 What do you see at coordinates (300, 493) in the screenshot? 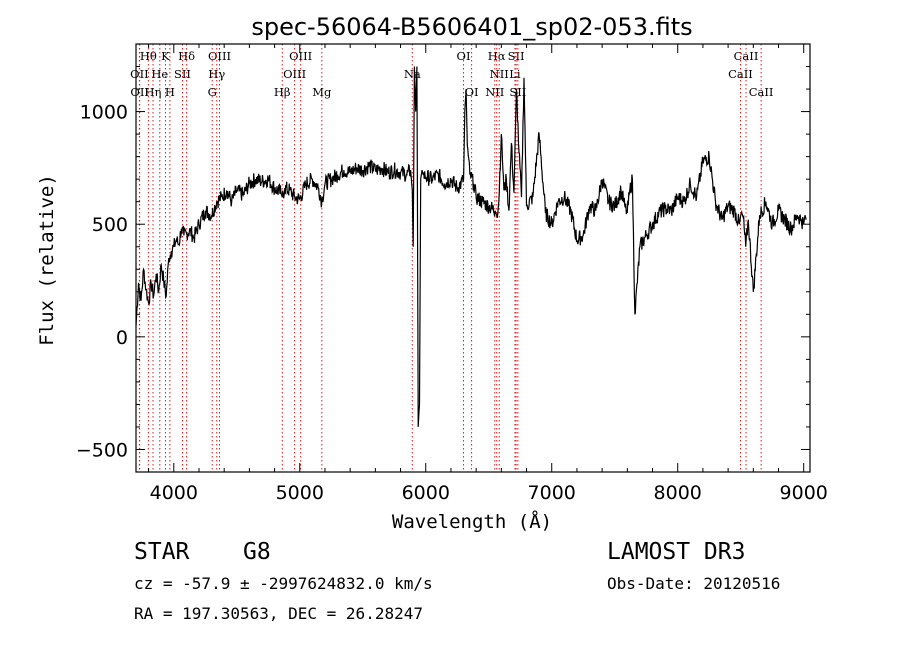
I see `x-tick-label: 5000` at bounding box center [300, 493].